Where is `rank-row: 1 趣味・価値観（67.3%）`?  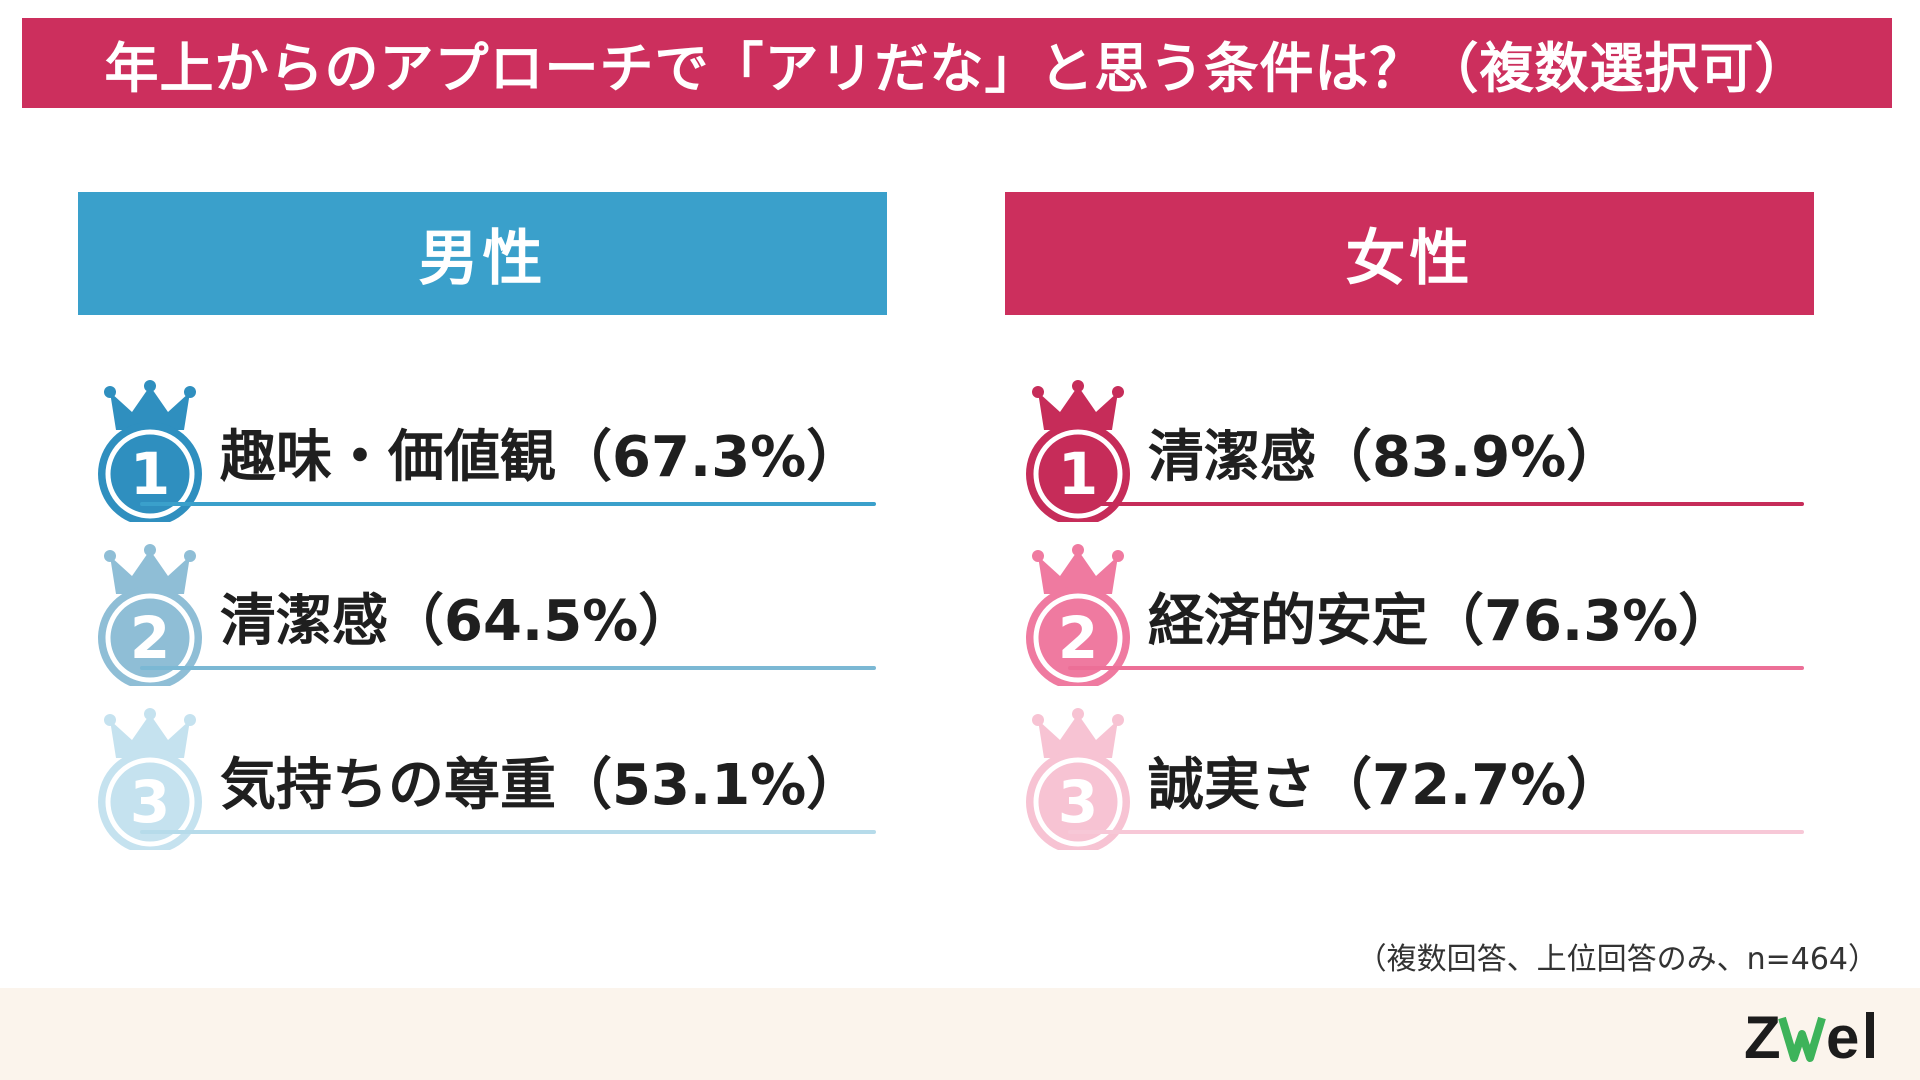 rank-row: 1 趣味・価値観（67.3%） is located at coordinates (495, 447).